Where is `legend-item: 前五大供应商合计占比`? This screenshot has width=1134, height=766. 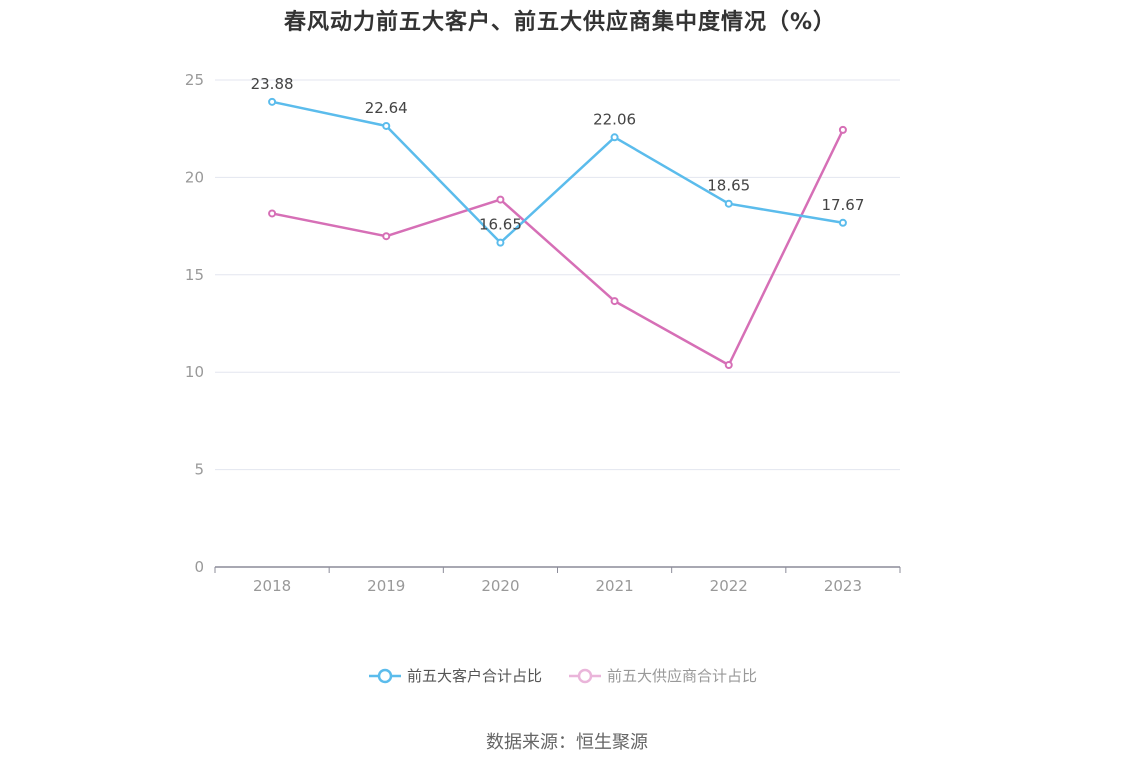
legend-item: 前五大供应商合计占比 is located at coordinates (663, 676).